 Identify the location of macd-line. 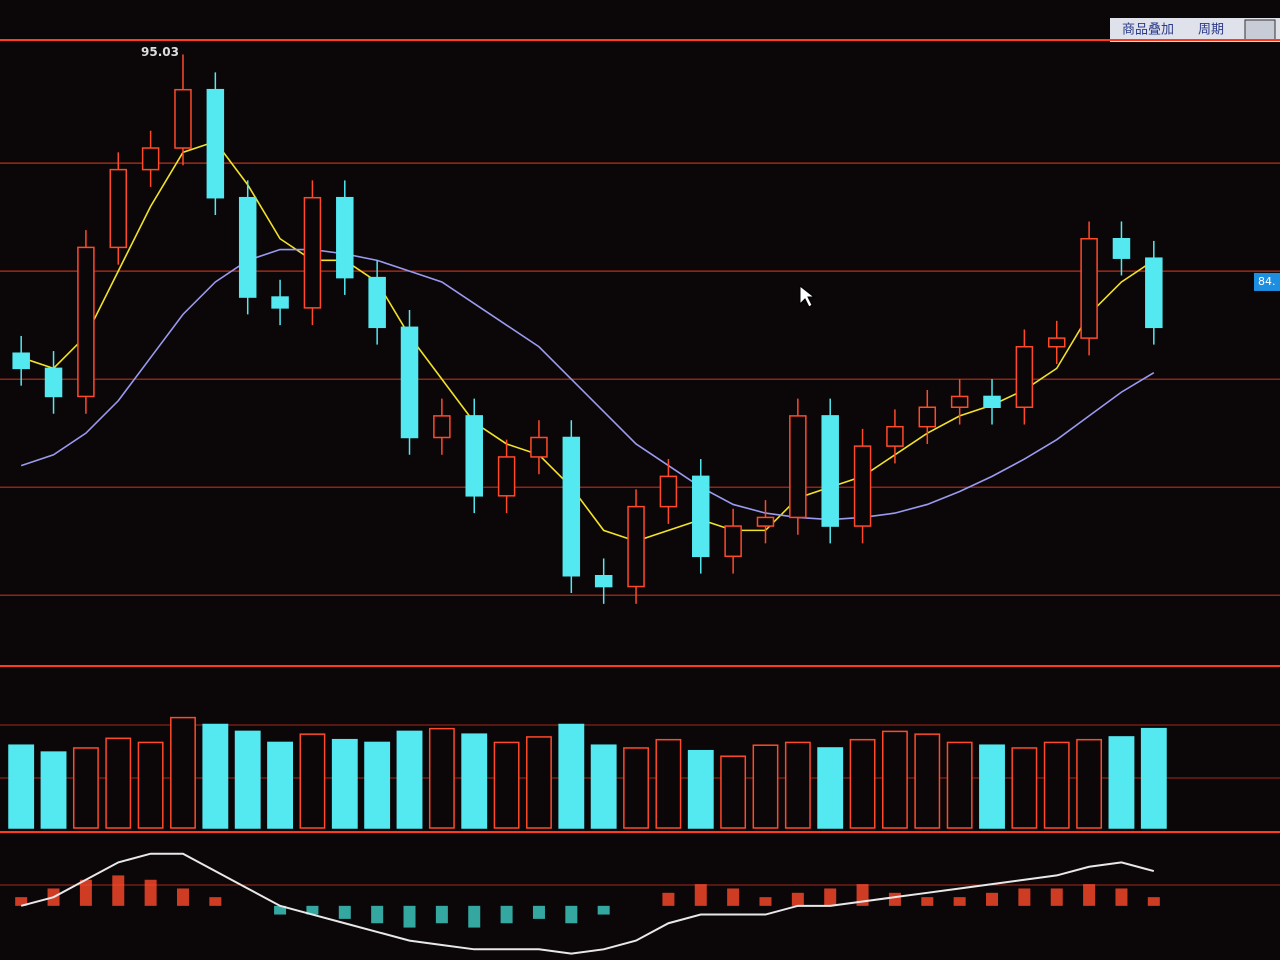
(587, 903).